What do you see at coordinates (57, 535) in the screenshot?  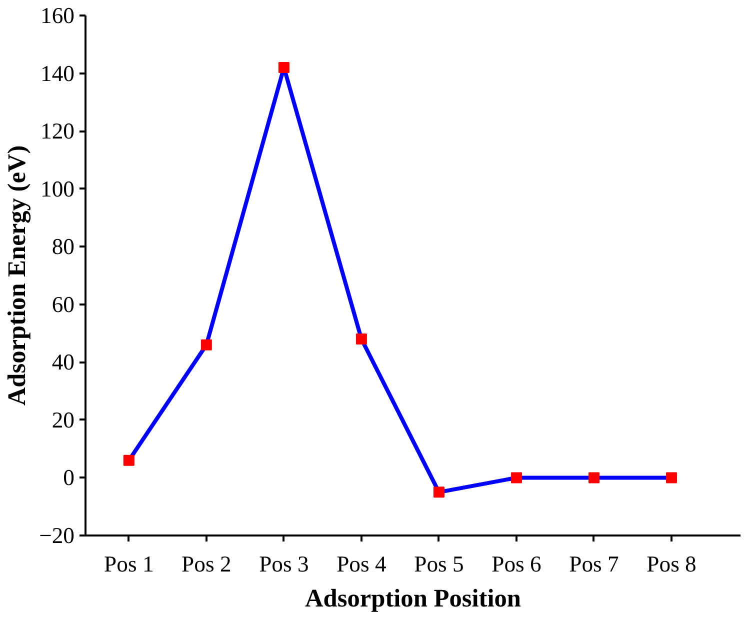 I see `y-tick-label: −20` at bounding box center [57, 535].